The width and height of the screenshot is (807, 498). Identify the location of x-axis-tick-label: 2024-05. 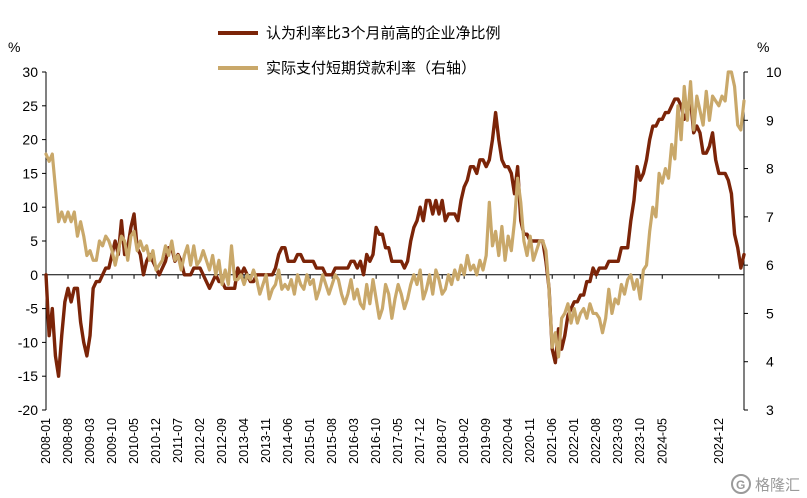
(662, 441).